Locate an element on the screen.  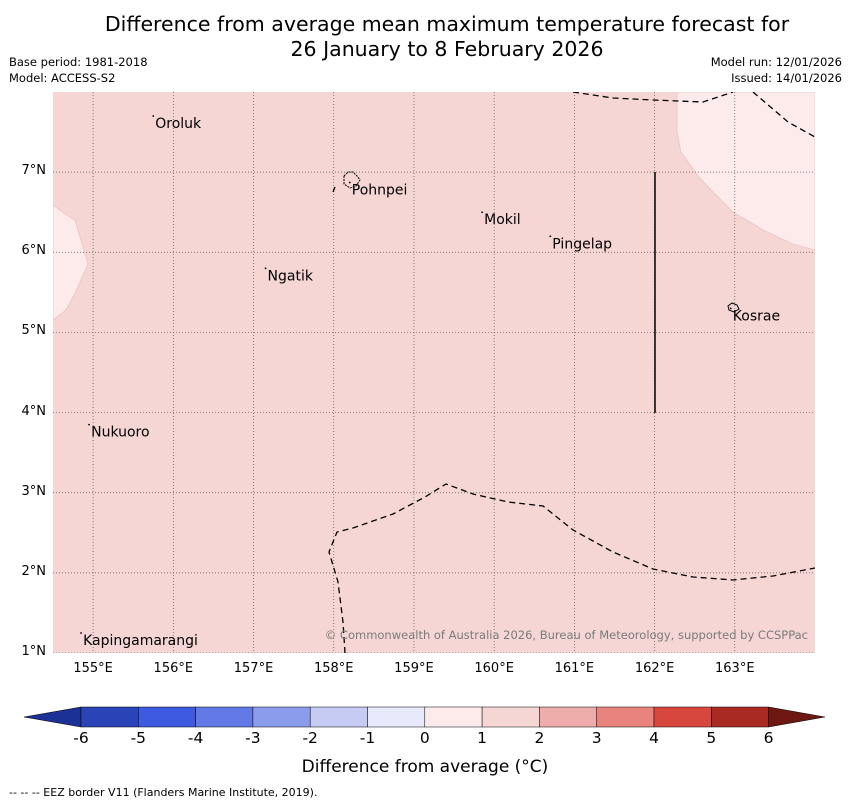
title-line-2: 26 January to 8 February 2026 is located at coordinates (447, 49).